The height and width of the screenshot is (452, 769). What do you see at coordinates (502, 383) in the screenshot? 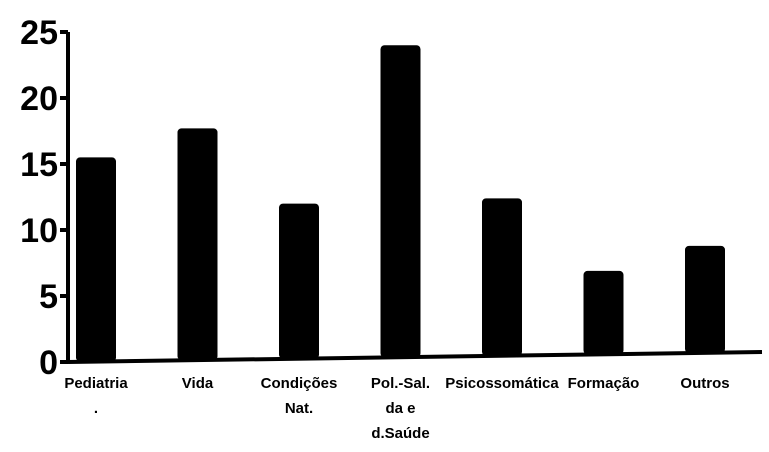
I see `x-tick-label: Psicossomática` at bounding box center [502, 383].